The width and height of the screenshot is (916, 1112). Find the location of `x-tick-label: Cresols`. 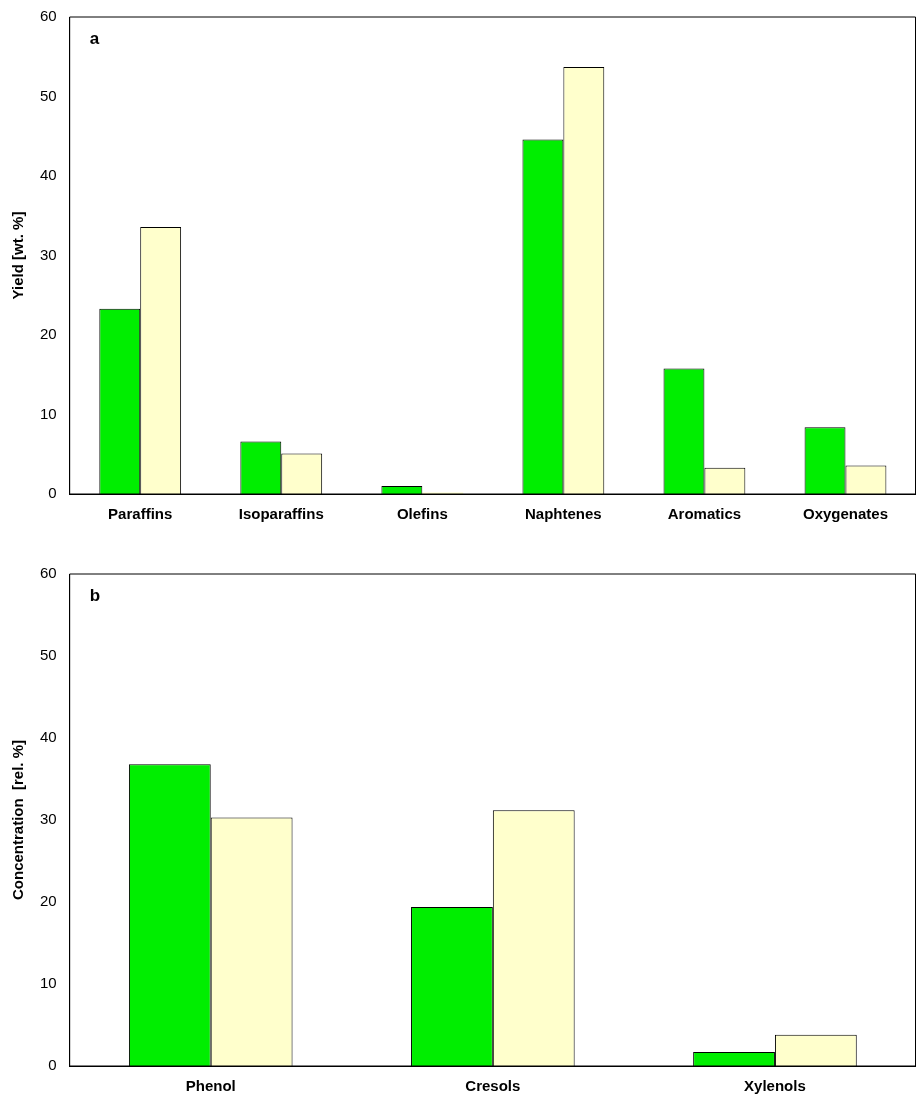

x-tick-label: Cresols is located at coordinates (493, 1086).